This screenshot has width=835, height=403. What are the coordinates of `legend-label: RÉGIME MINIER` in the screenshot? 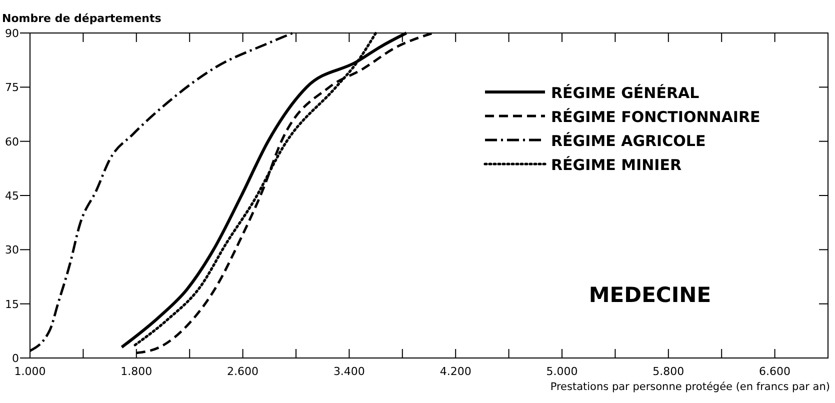 It's located at (616, 165).